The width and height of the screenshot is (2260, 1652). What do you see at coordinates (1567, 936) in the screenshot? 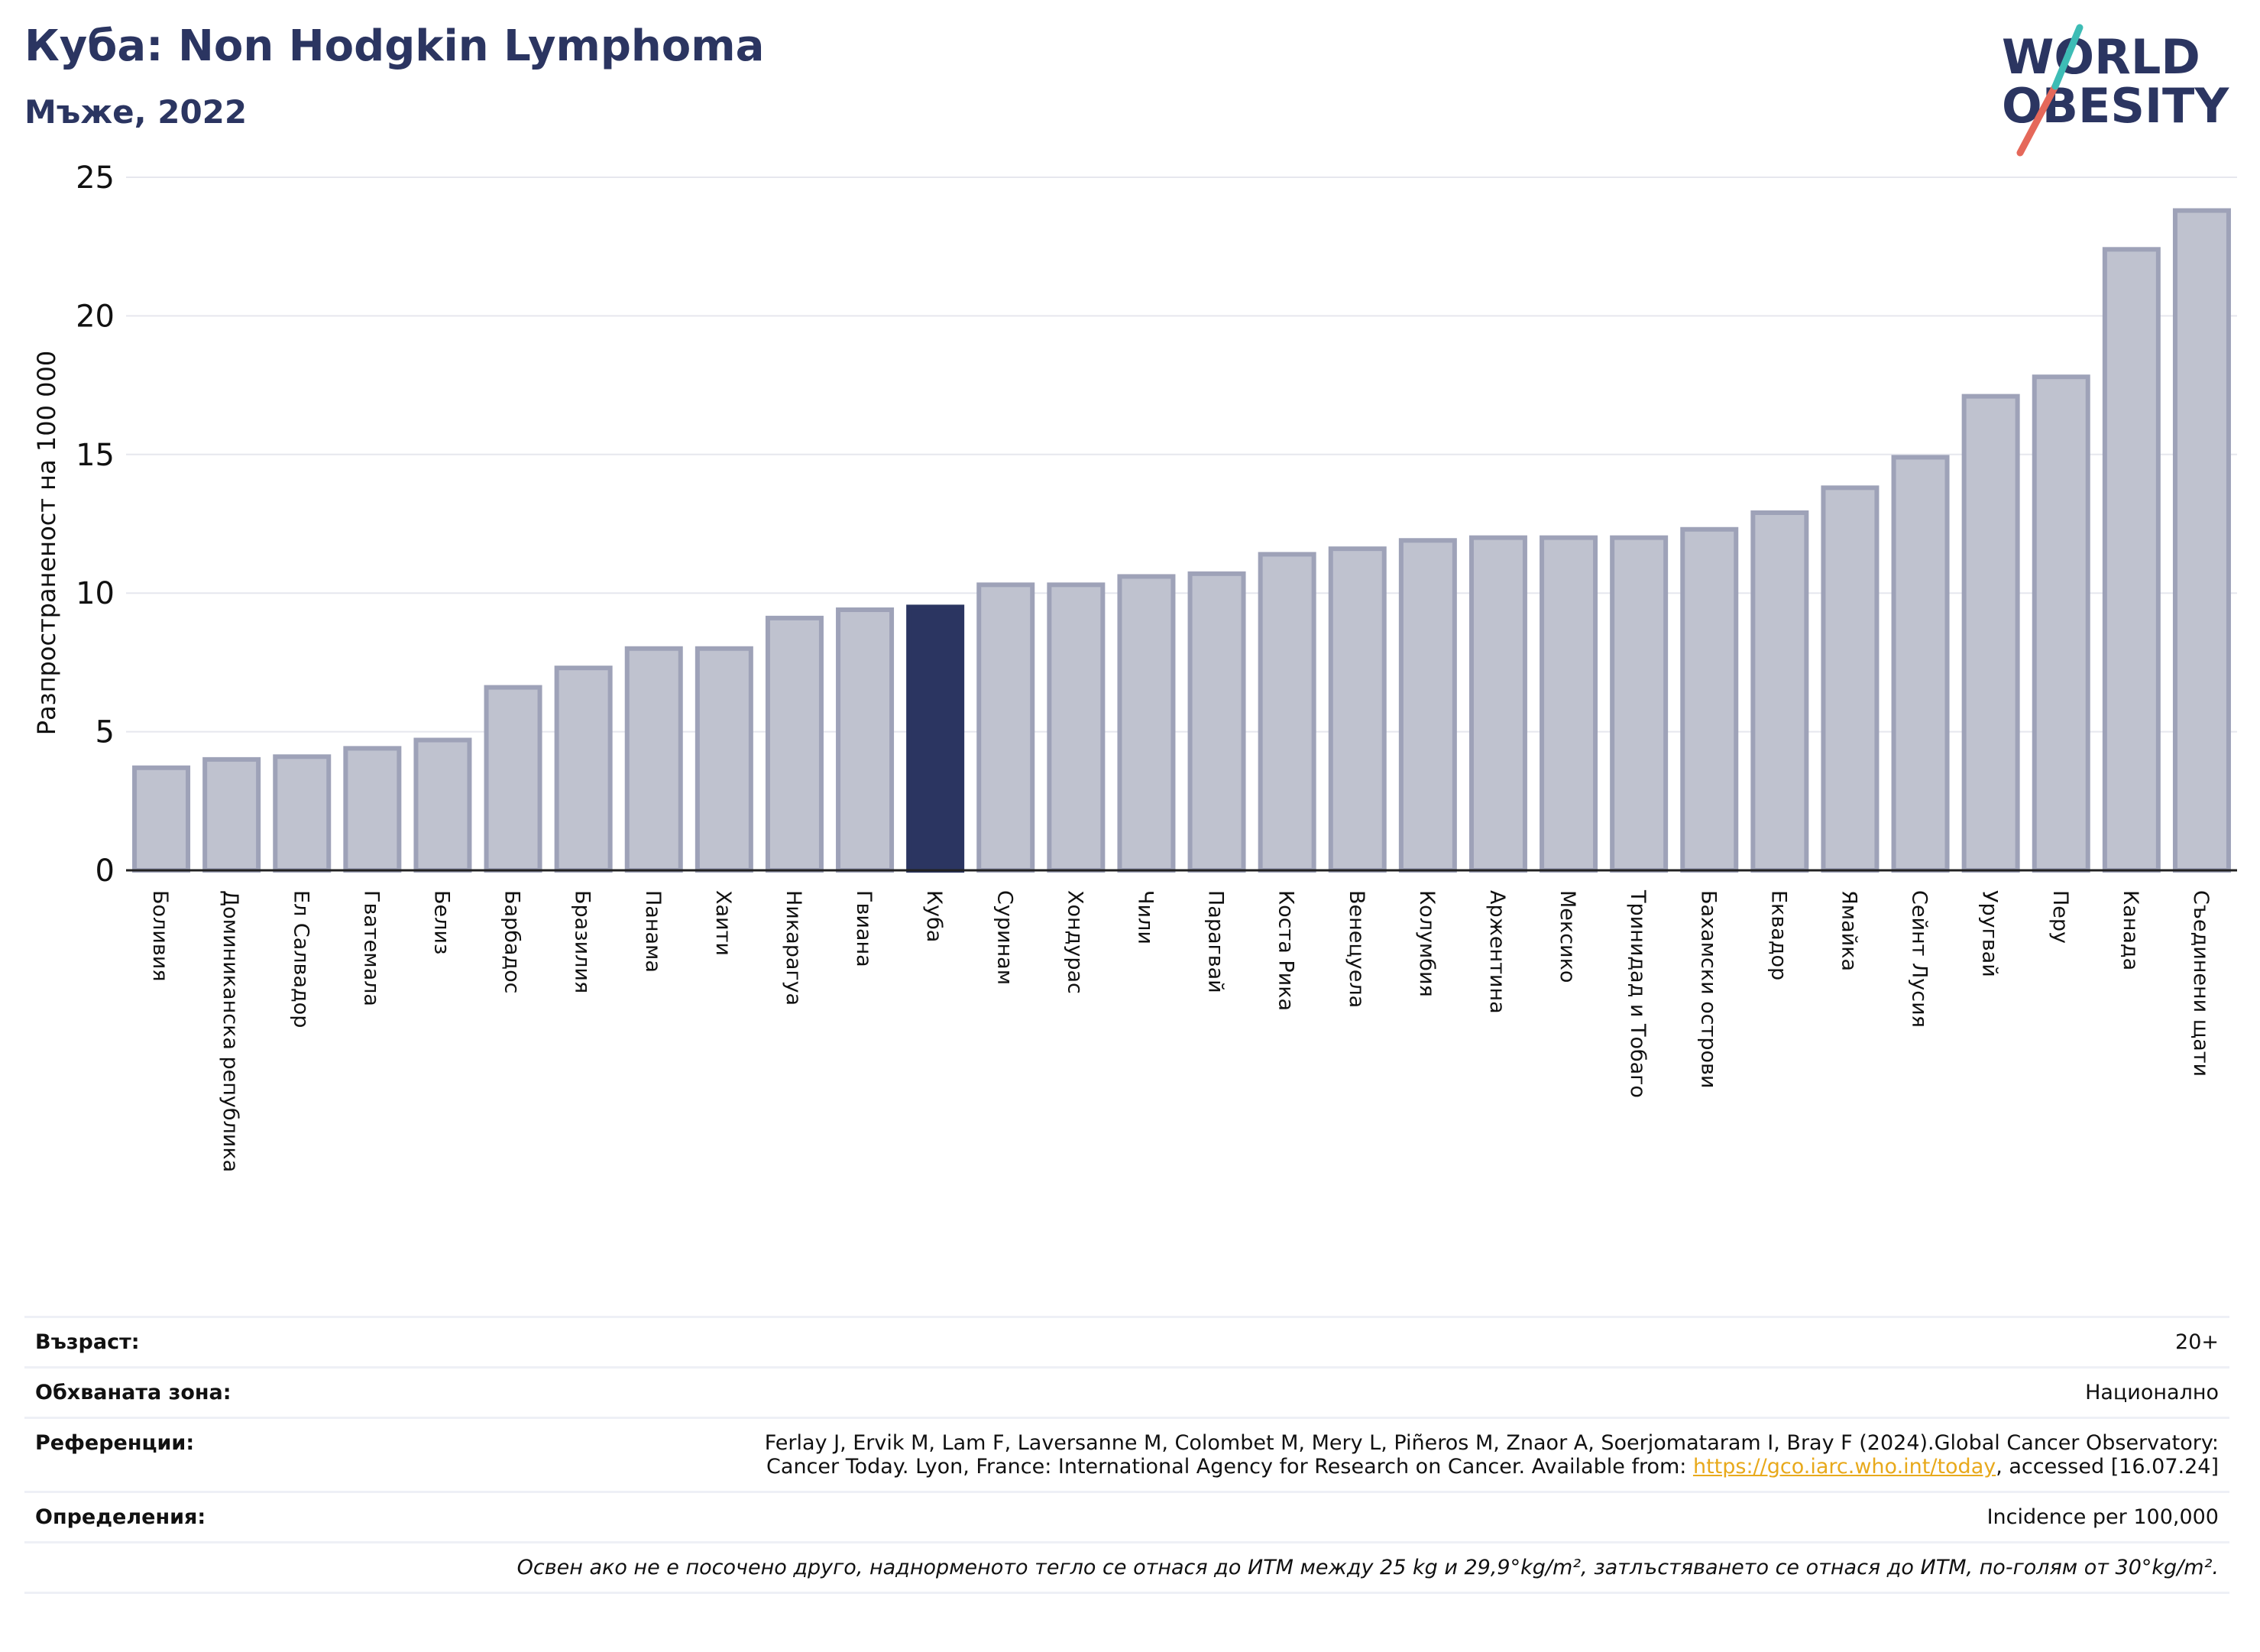
I see `x-tick-label: Мексико` at bounding box center [1567, 936].